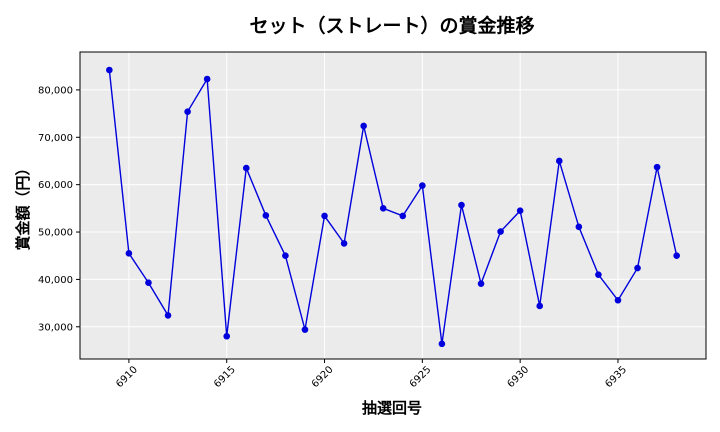 This screenshot has height=432, width=720. I want to click on y-tick-label: 70,000, so click(55, 138).